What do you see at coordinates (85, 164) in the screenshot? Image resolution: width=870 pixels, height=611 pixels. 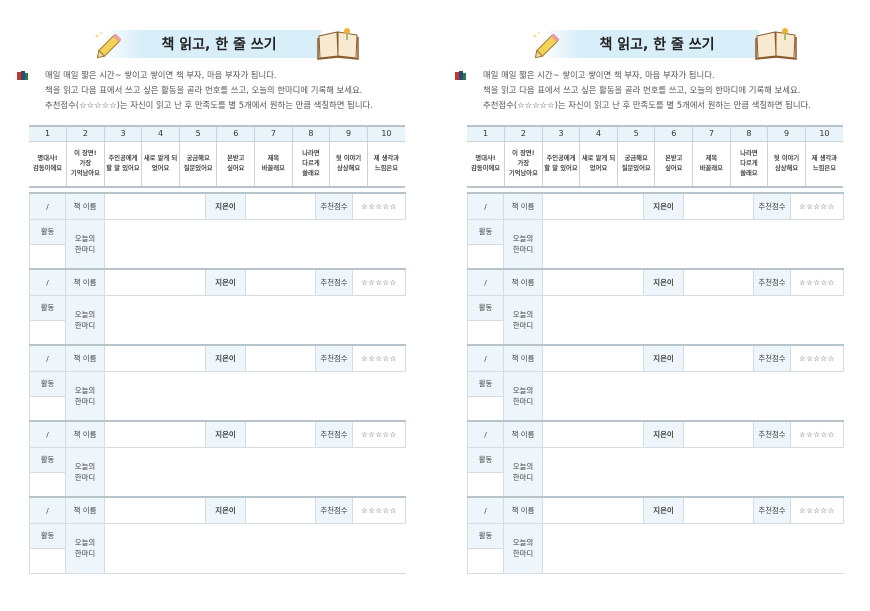 I see `activity-label: 이 장면! 가장 기억남아요` at bounding box center [85, 164].